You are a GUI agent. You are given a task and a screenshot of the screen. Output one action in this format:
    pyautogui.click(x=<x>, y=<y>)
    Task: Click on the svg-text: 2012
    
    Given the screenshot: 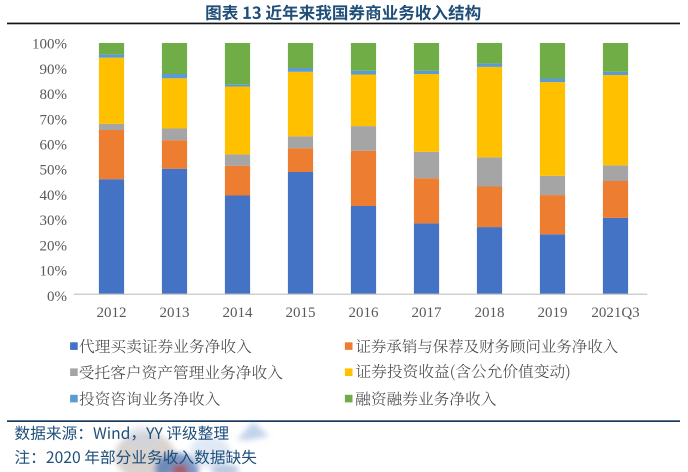 What is the action you would take?
    pyautogui.click(x=112, y=313)
    